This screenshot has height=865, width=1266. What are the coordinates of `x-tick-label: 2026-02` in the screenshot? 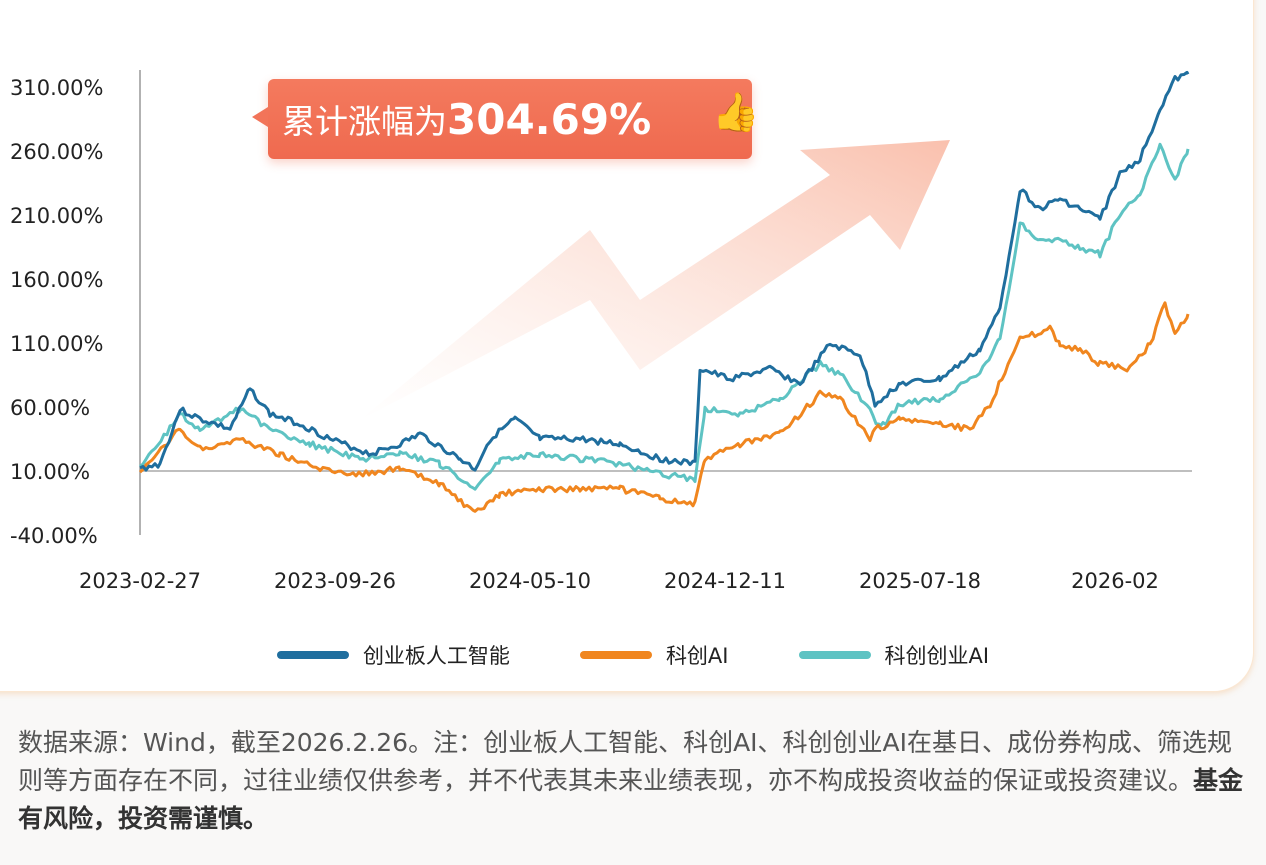 It's located at (1115, 581).